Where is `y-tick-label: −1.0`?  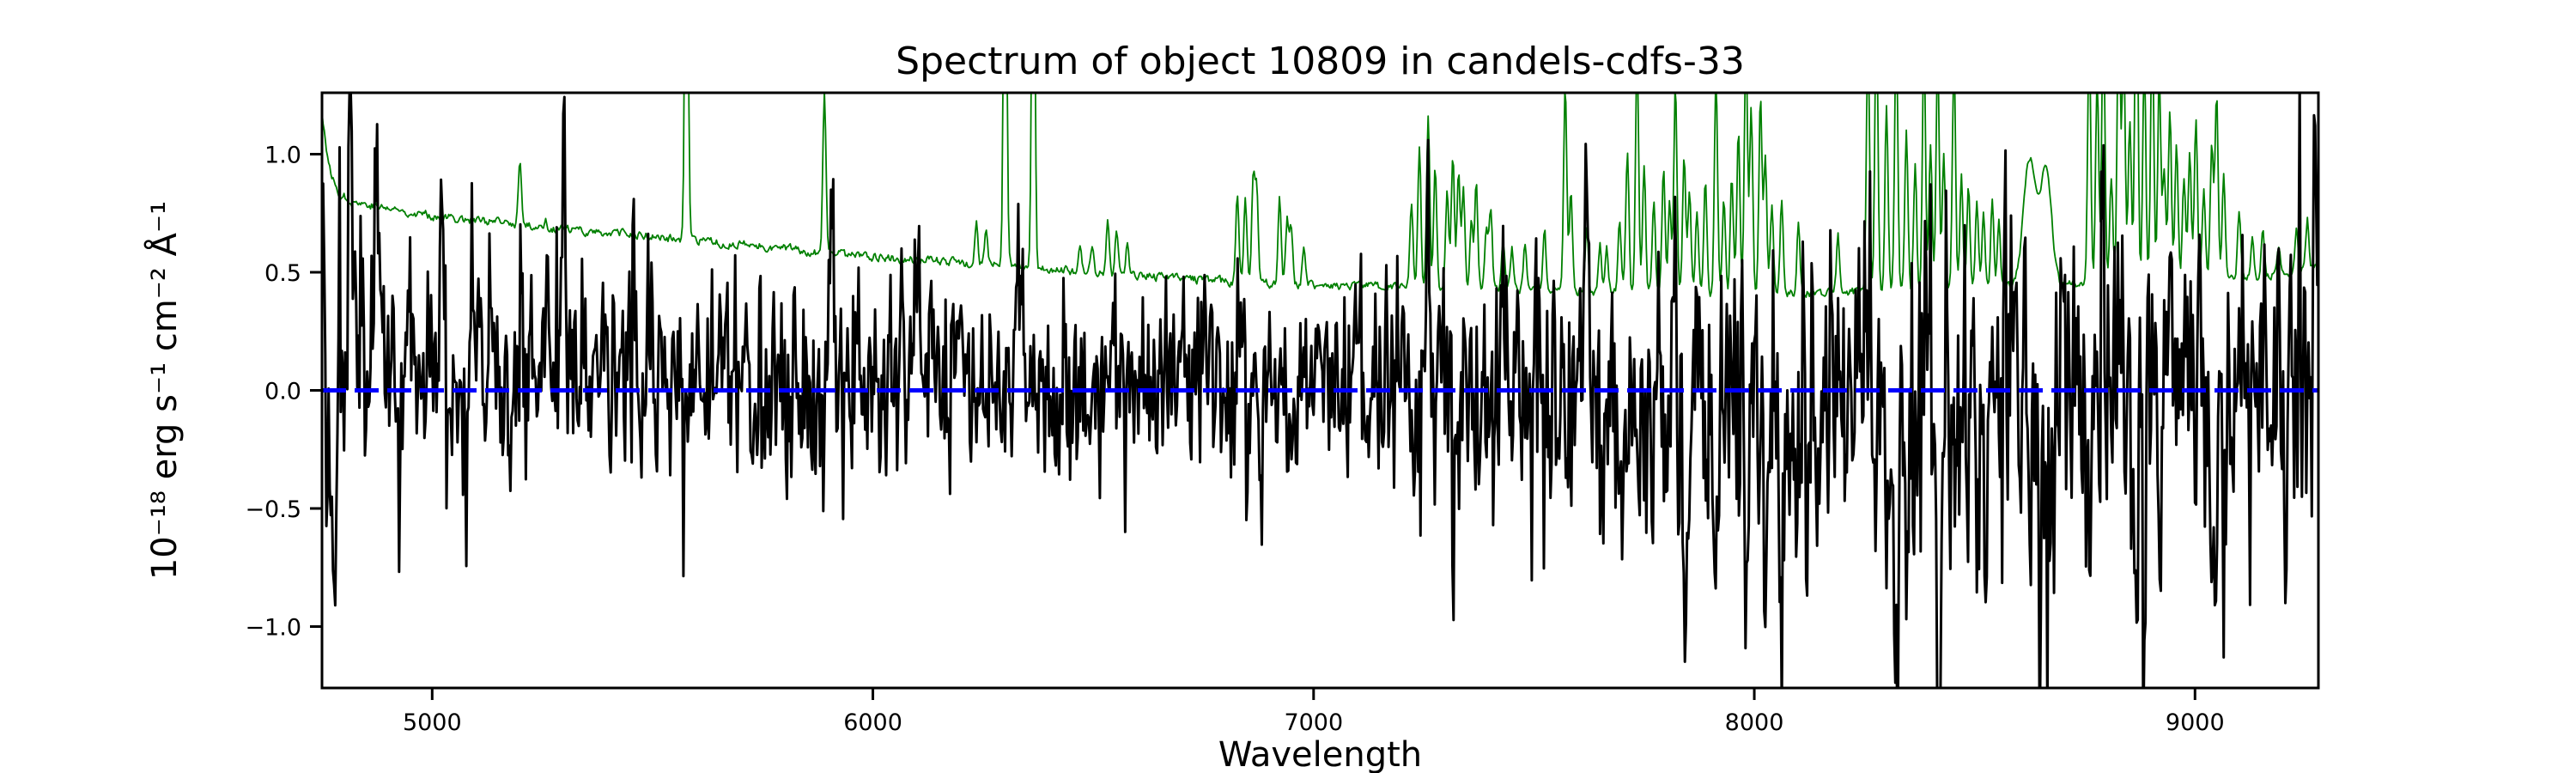
y-tick-label: −1.0 is located at coordinates (273, 628).